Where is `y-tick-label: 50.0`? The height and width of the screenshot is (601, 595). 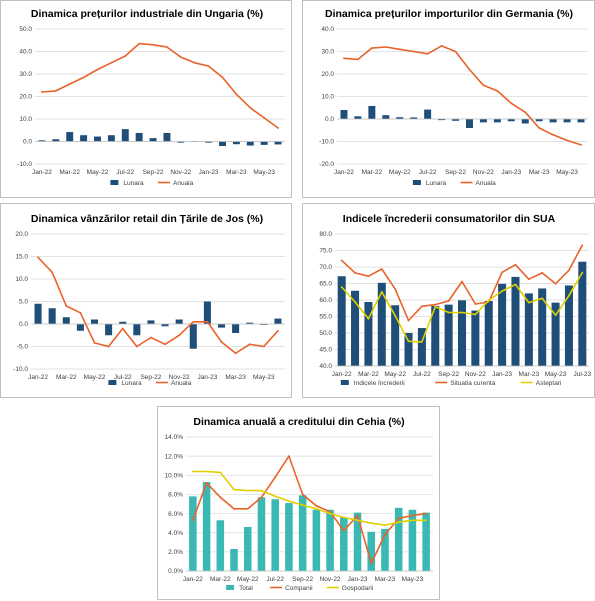 y-tick-label: 50.0 is located at coordinates (325, 333).